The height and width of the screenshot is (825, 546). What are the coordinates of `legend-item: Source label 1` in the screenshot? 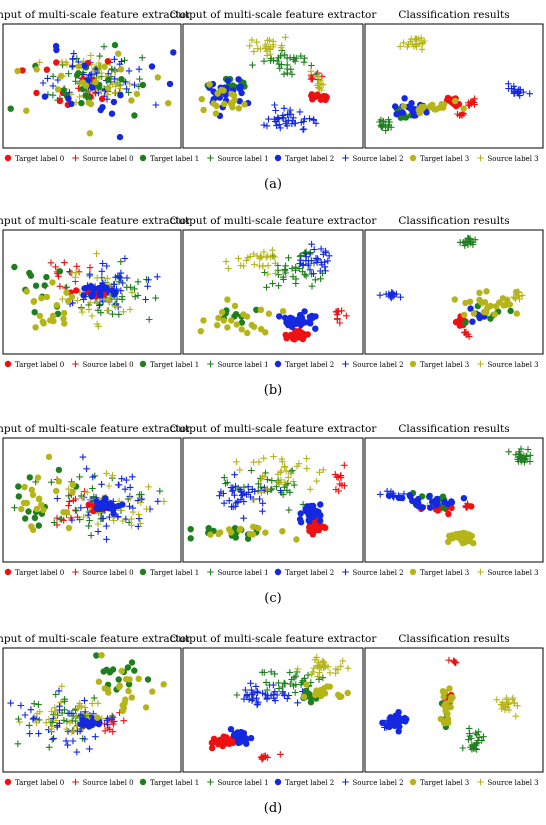 It's located at (238, 572).